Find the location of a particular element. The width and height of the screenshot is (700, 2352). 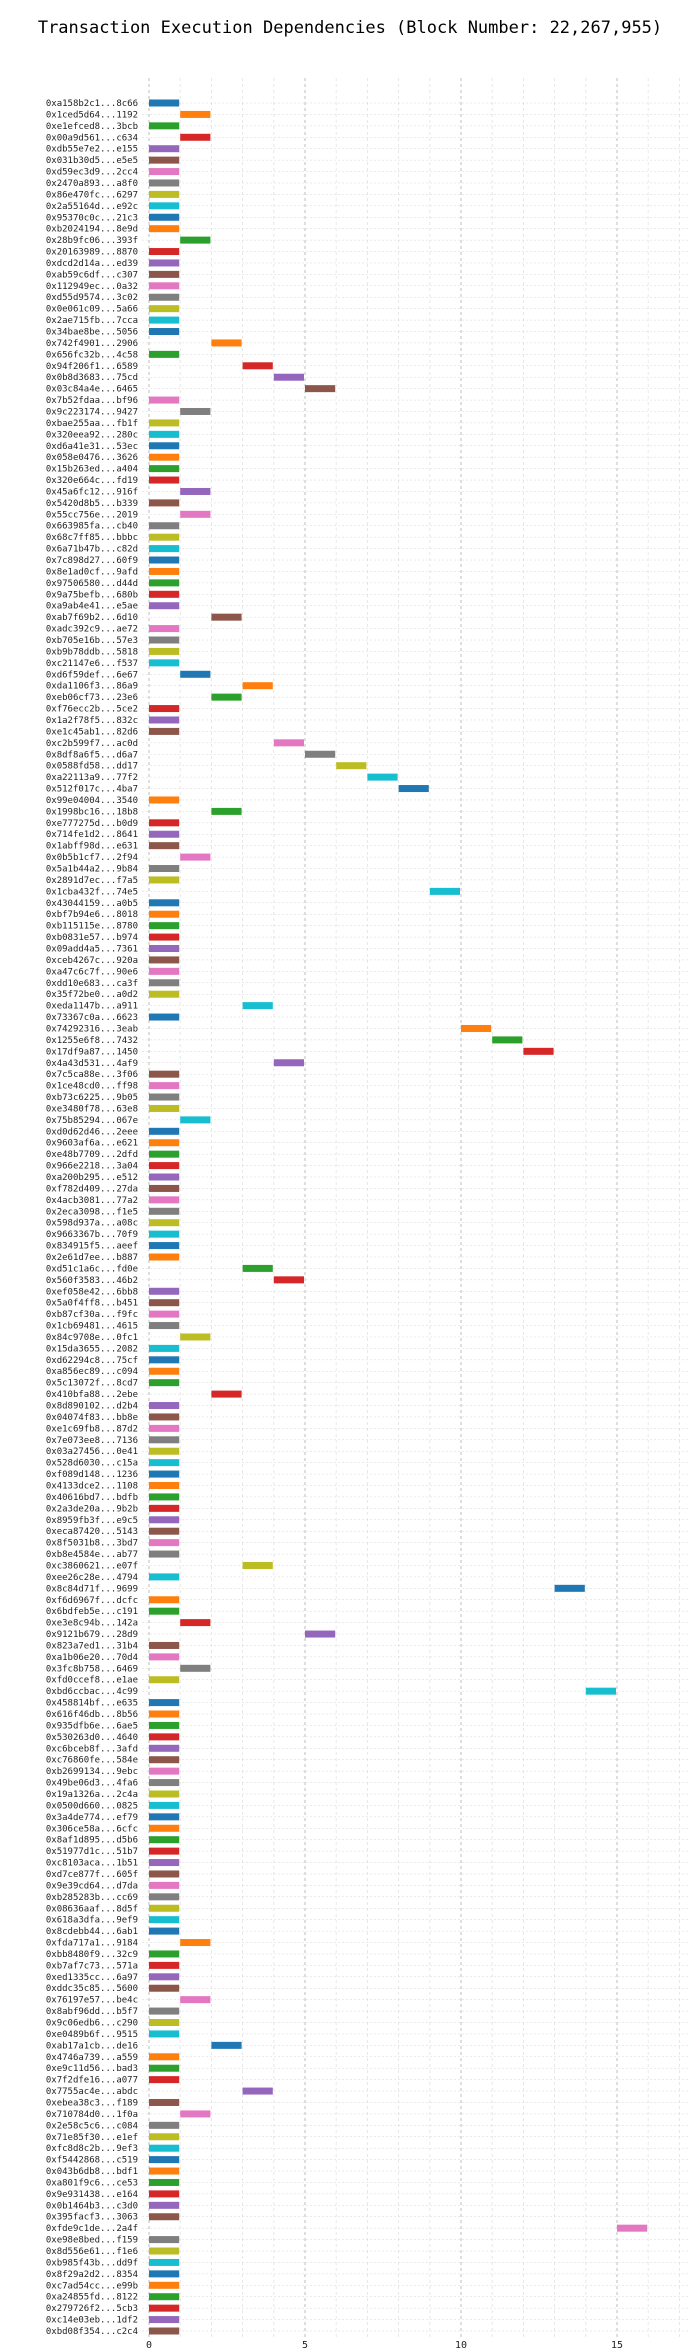

y-tick-label: 0xab59c6df...c307 is located at coordinates (92, 275).